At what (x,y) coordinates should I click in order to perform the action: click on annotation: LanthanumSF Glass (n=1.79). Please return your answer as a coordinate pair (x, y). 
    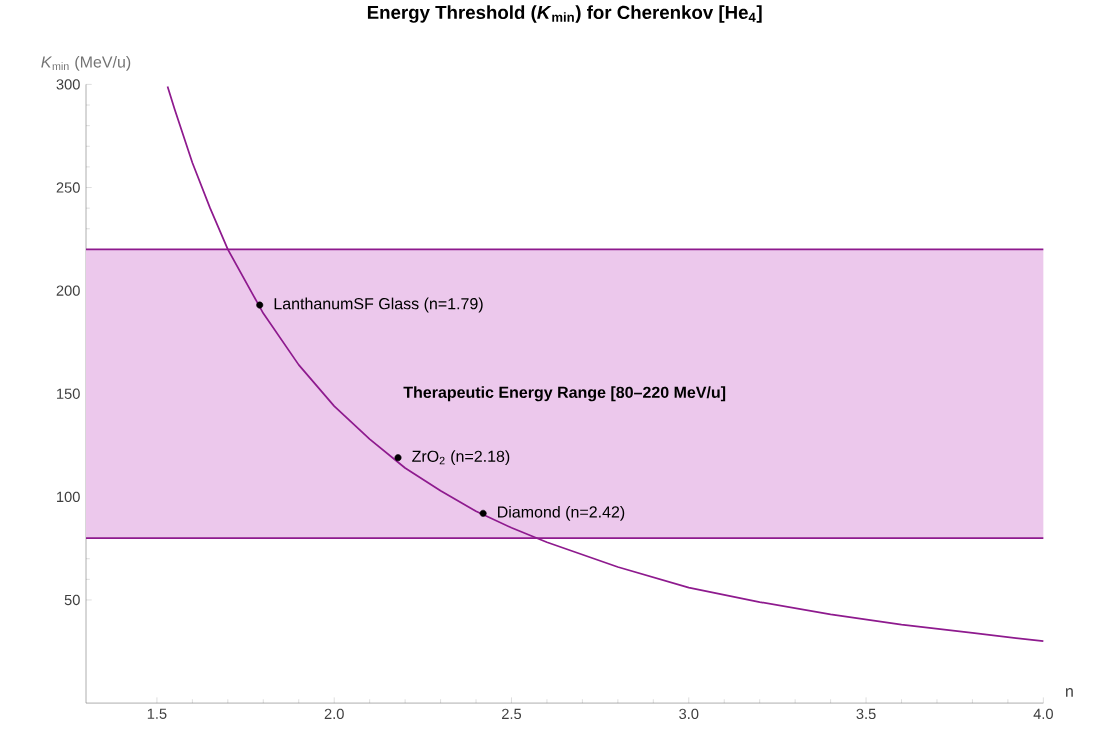
    Looking at the image, I should click on (378, 305).